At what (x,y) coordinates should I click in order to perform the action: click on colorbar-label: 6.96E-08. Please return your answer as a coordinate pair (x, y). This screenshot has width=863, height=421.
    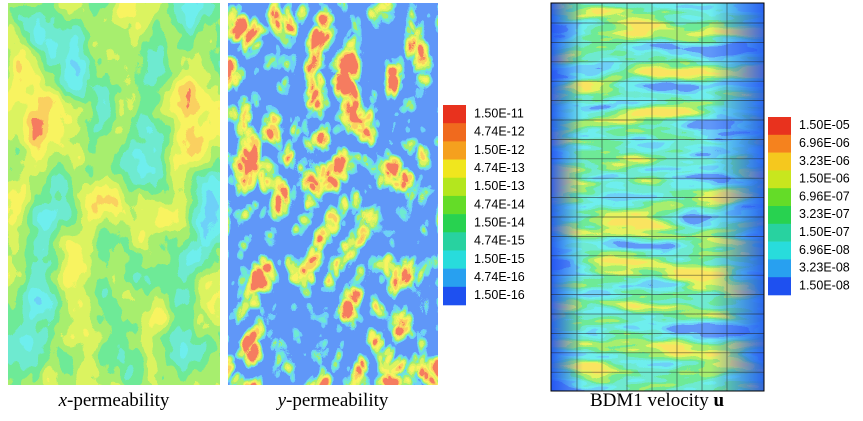
    Looking at the image, I should click on (824, 250).